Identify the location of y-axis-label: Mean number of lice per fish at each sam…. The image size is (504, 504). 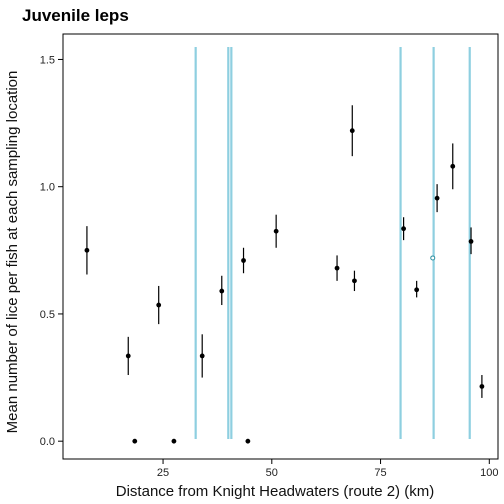
(12, 252).